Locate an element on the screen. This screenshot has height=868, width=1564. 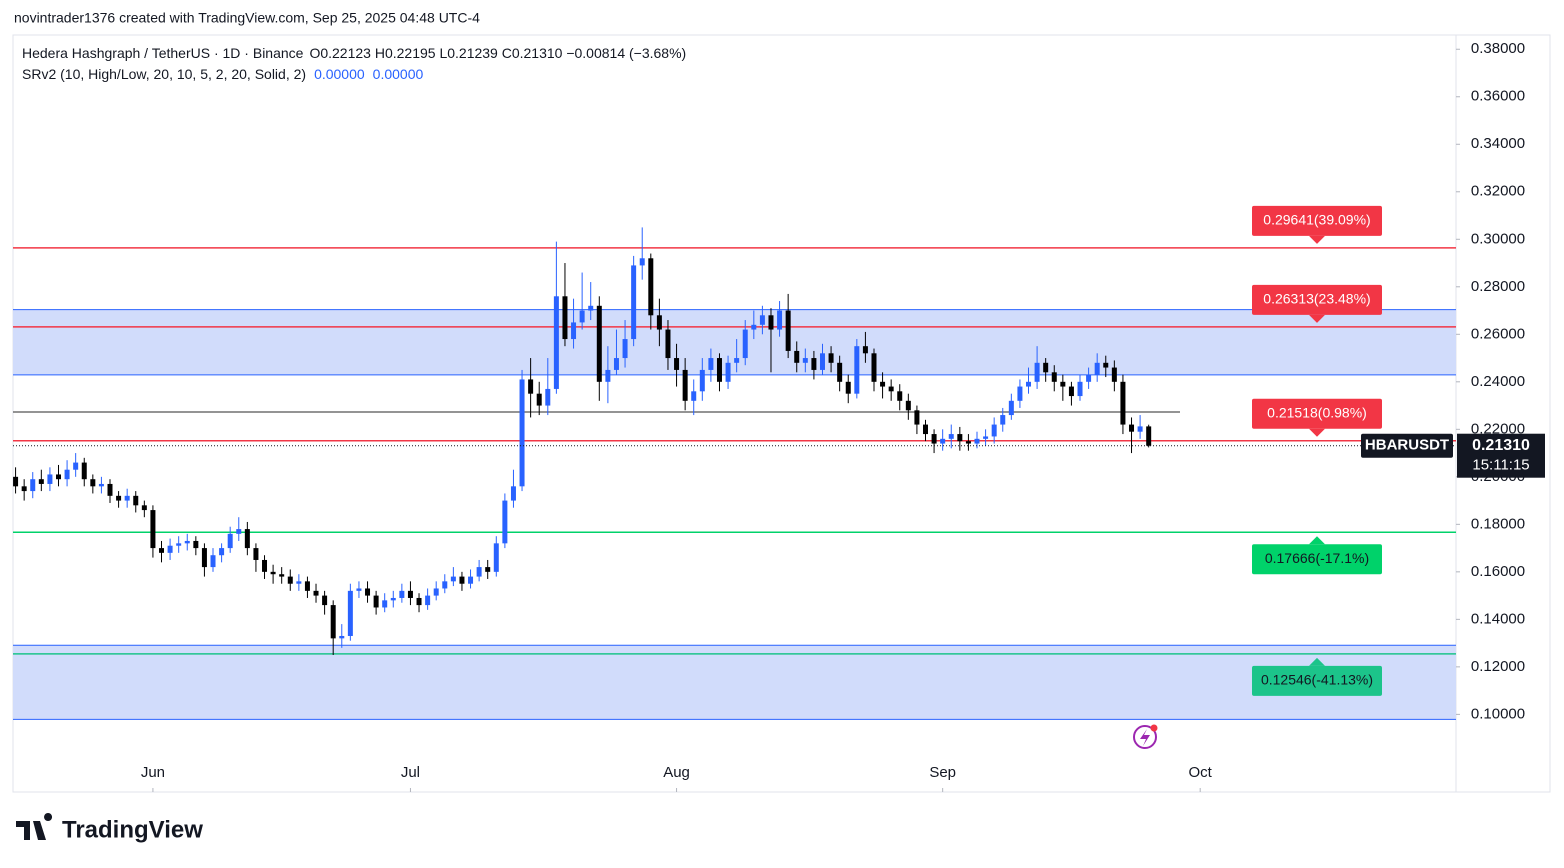
zone is located at coordinates (734, 342).